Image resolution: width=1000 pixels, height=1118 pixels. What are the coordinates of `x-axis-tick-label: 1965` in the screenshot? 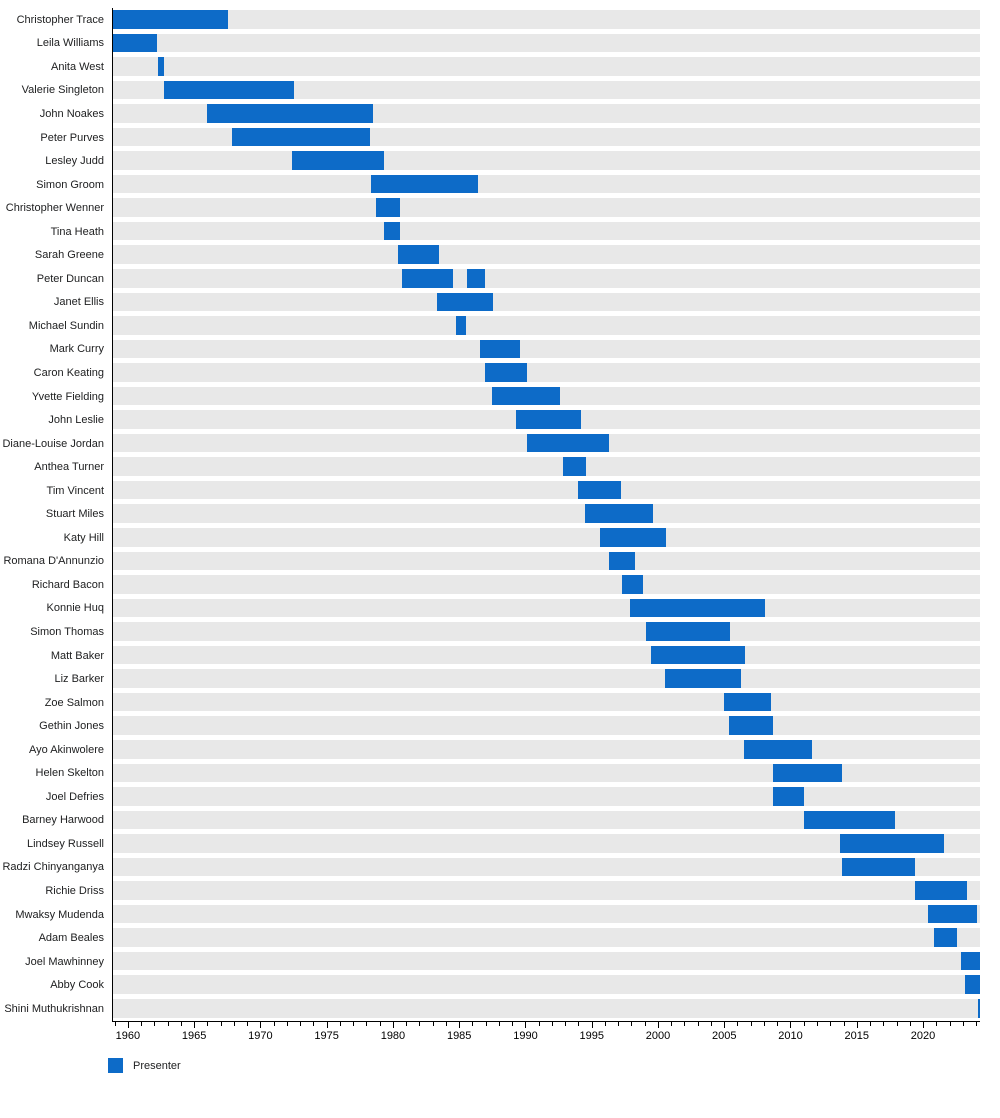 It's located at (194, 1036).